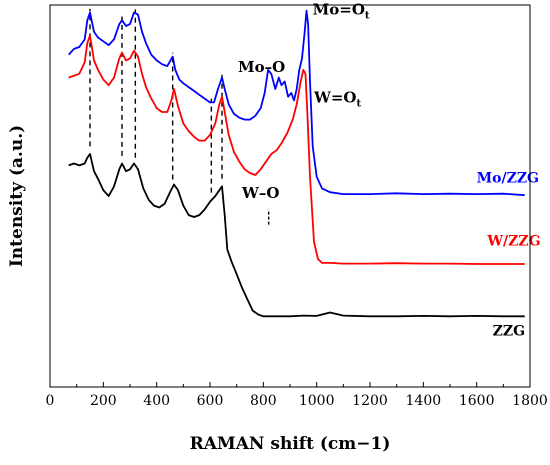 The image size is (550, 465). Describe the element at coordinates (156, 401) in the screenshot. I see `x-tick-label: 400` at that location.